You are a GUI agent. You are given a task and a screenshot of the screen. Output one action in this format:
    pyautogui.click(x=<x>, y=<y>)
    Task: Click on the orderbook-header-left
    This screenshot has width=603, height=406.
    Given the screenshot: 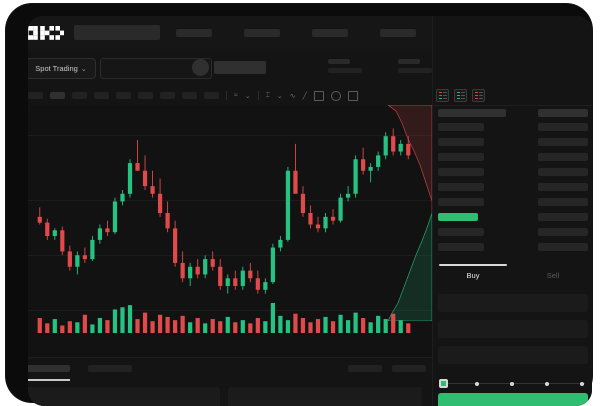 What is the action you would take?
    pyautogui.click(x=472, y=113)
    